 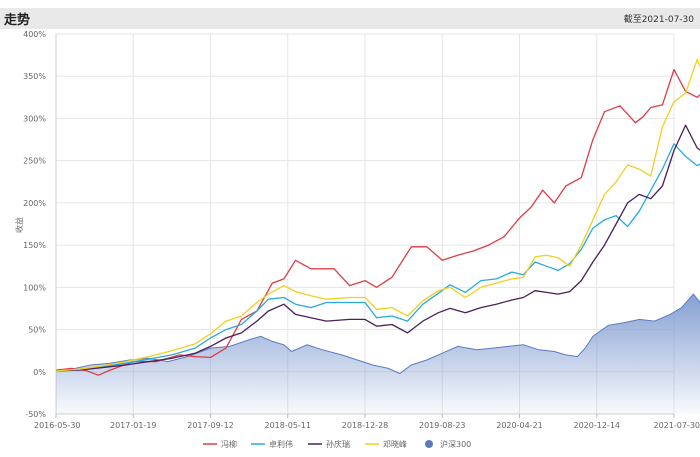 What do you see at coordinates (429, 444) in the screenshot?
I see `legend-swatch` at bounding box center [429, 444].